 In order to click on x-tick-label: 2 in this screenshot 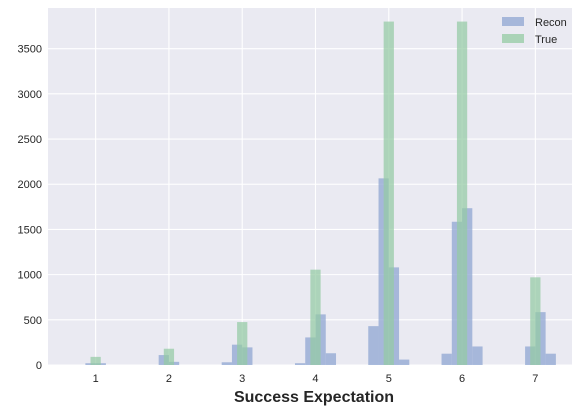, I will do `click(169, 379)`.